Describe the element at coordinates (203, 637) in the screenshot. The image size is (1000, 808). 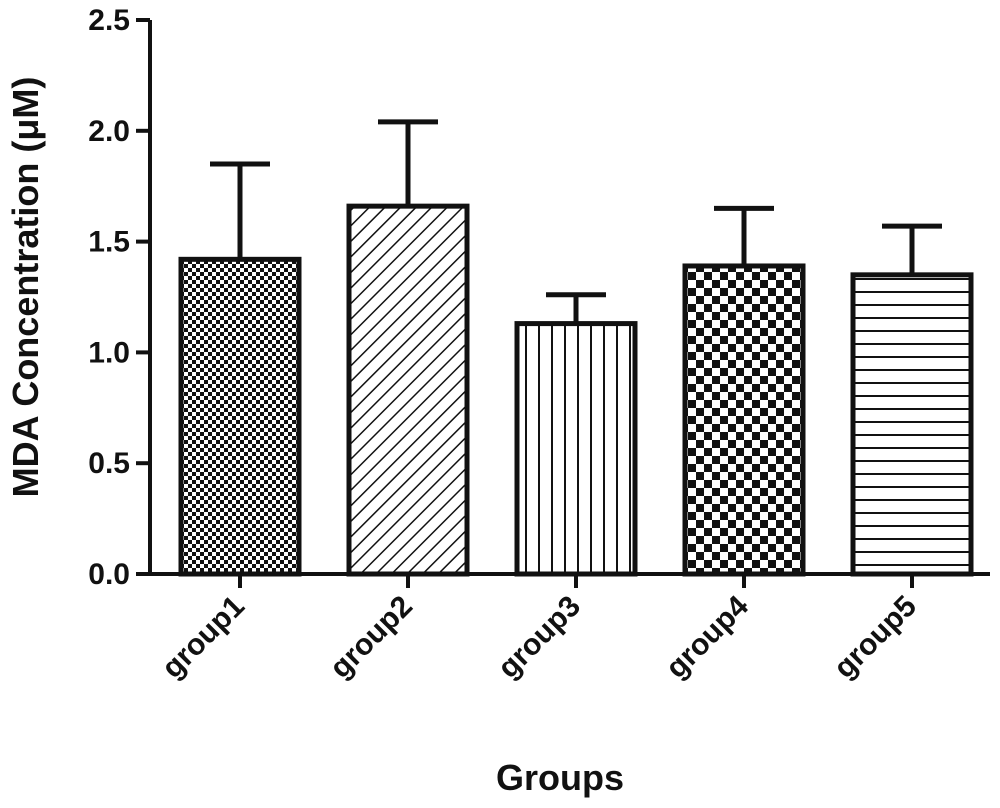
I see `x-tick-label-group1: group1` at that location.